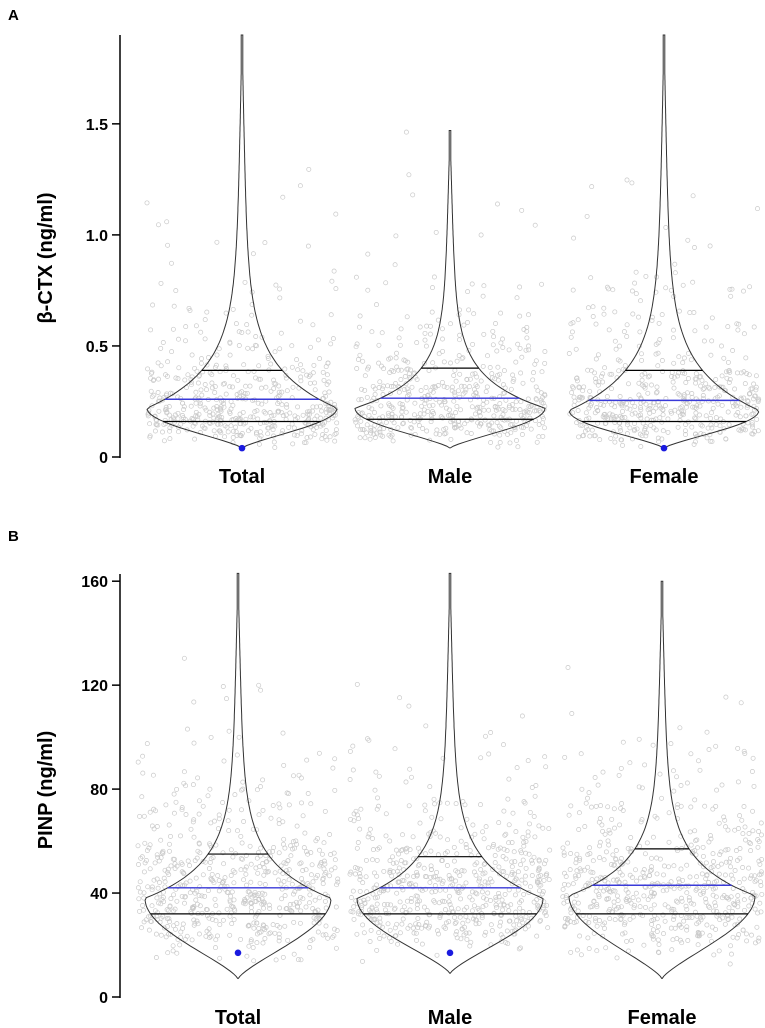 This screenshot has height=1028, width=765. What do you see at coordinates (242, 241) in the screenshot?
I see `violin-total` at bounding box center [242, 241].